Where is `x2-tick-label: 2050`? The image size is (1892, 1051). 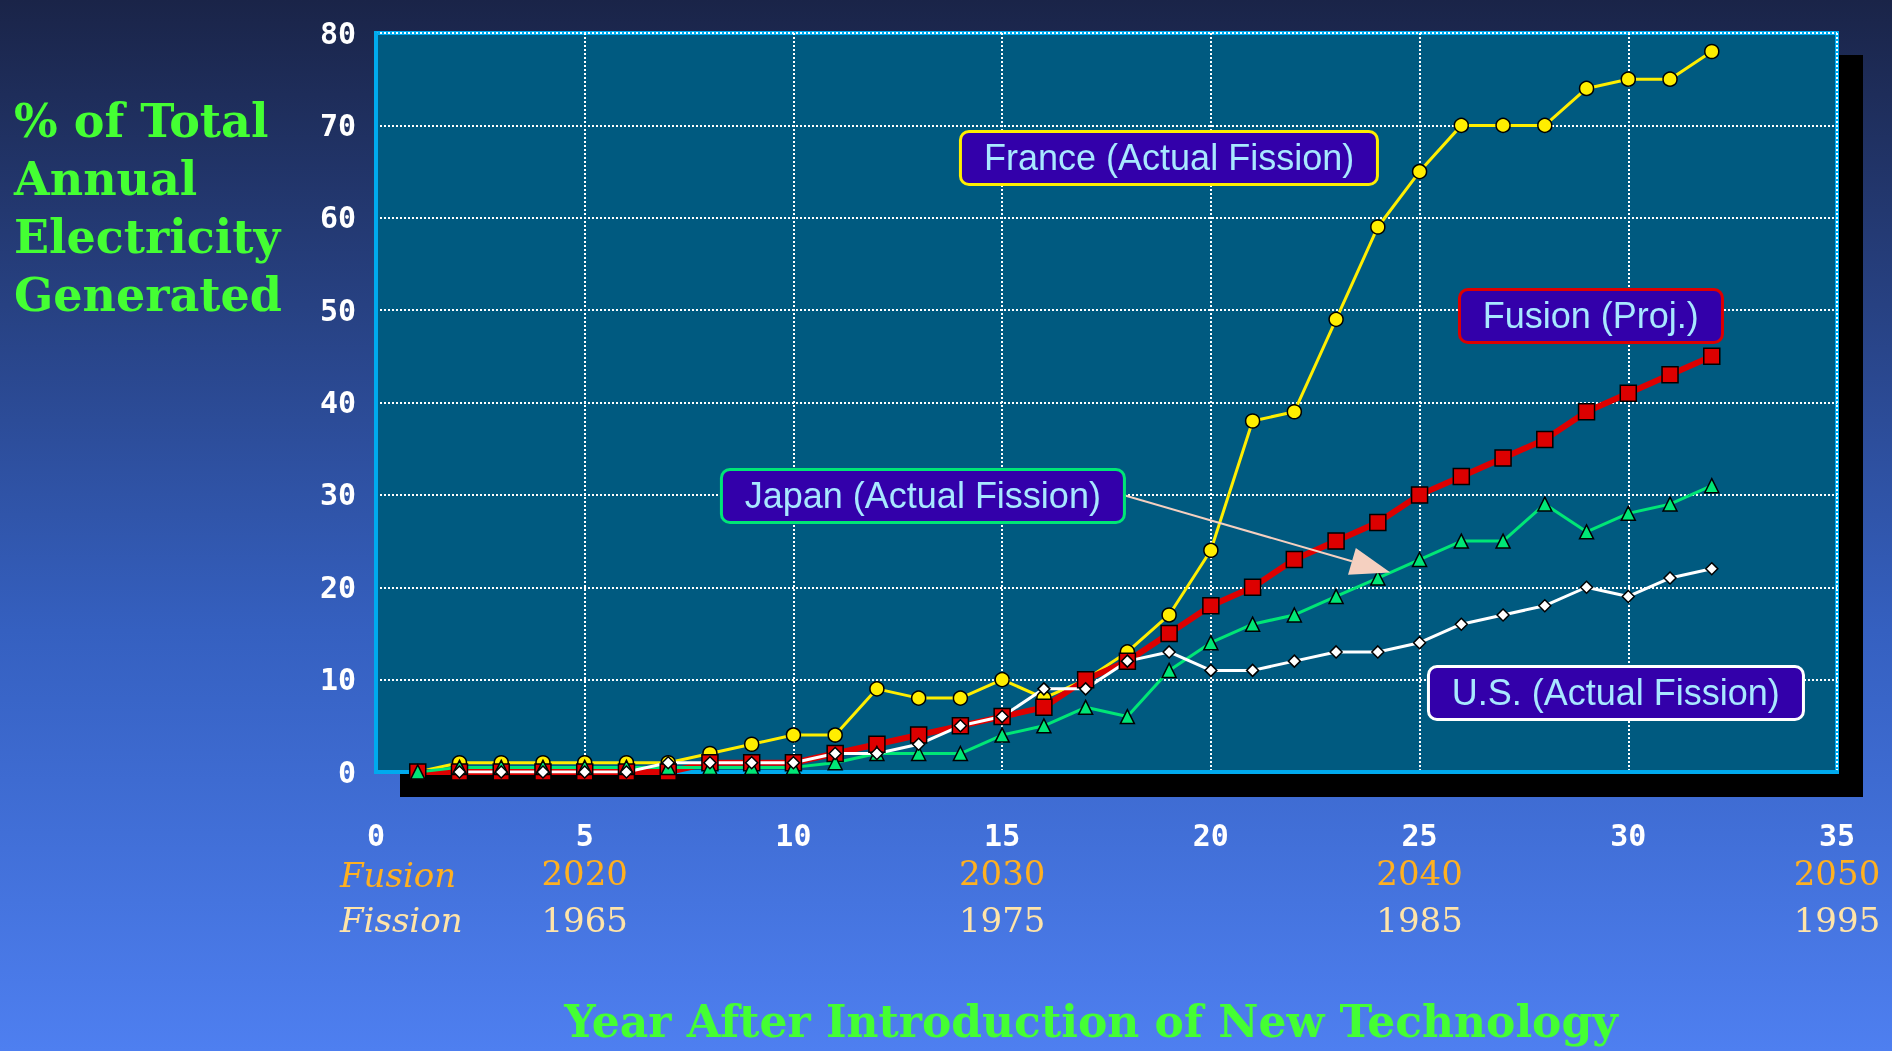 x2-tick-label: 2050 is located at coordinates (1837, 873).